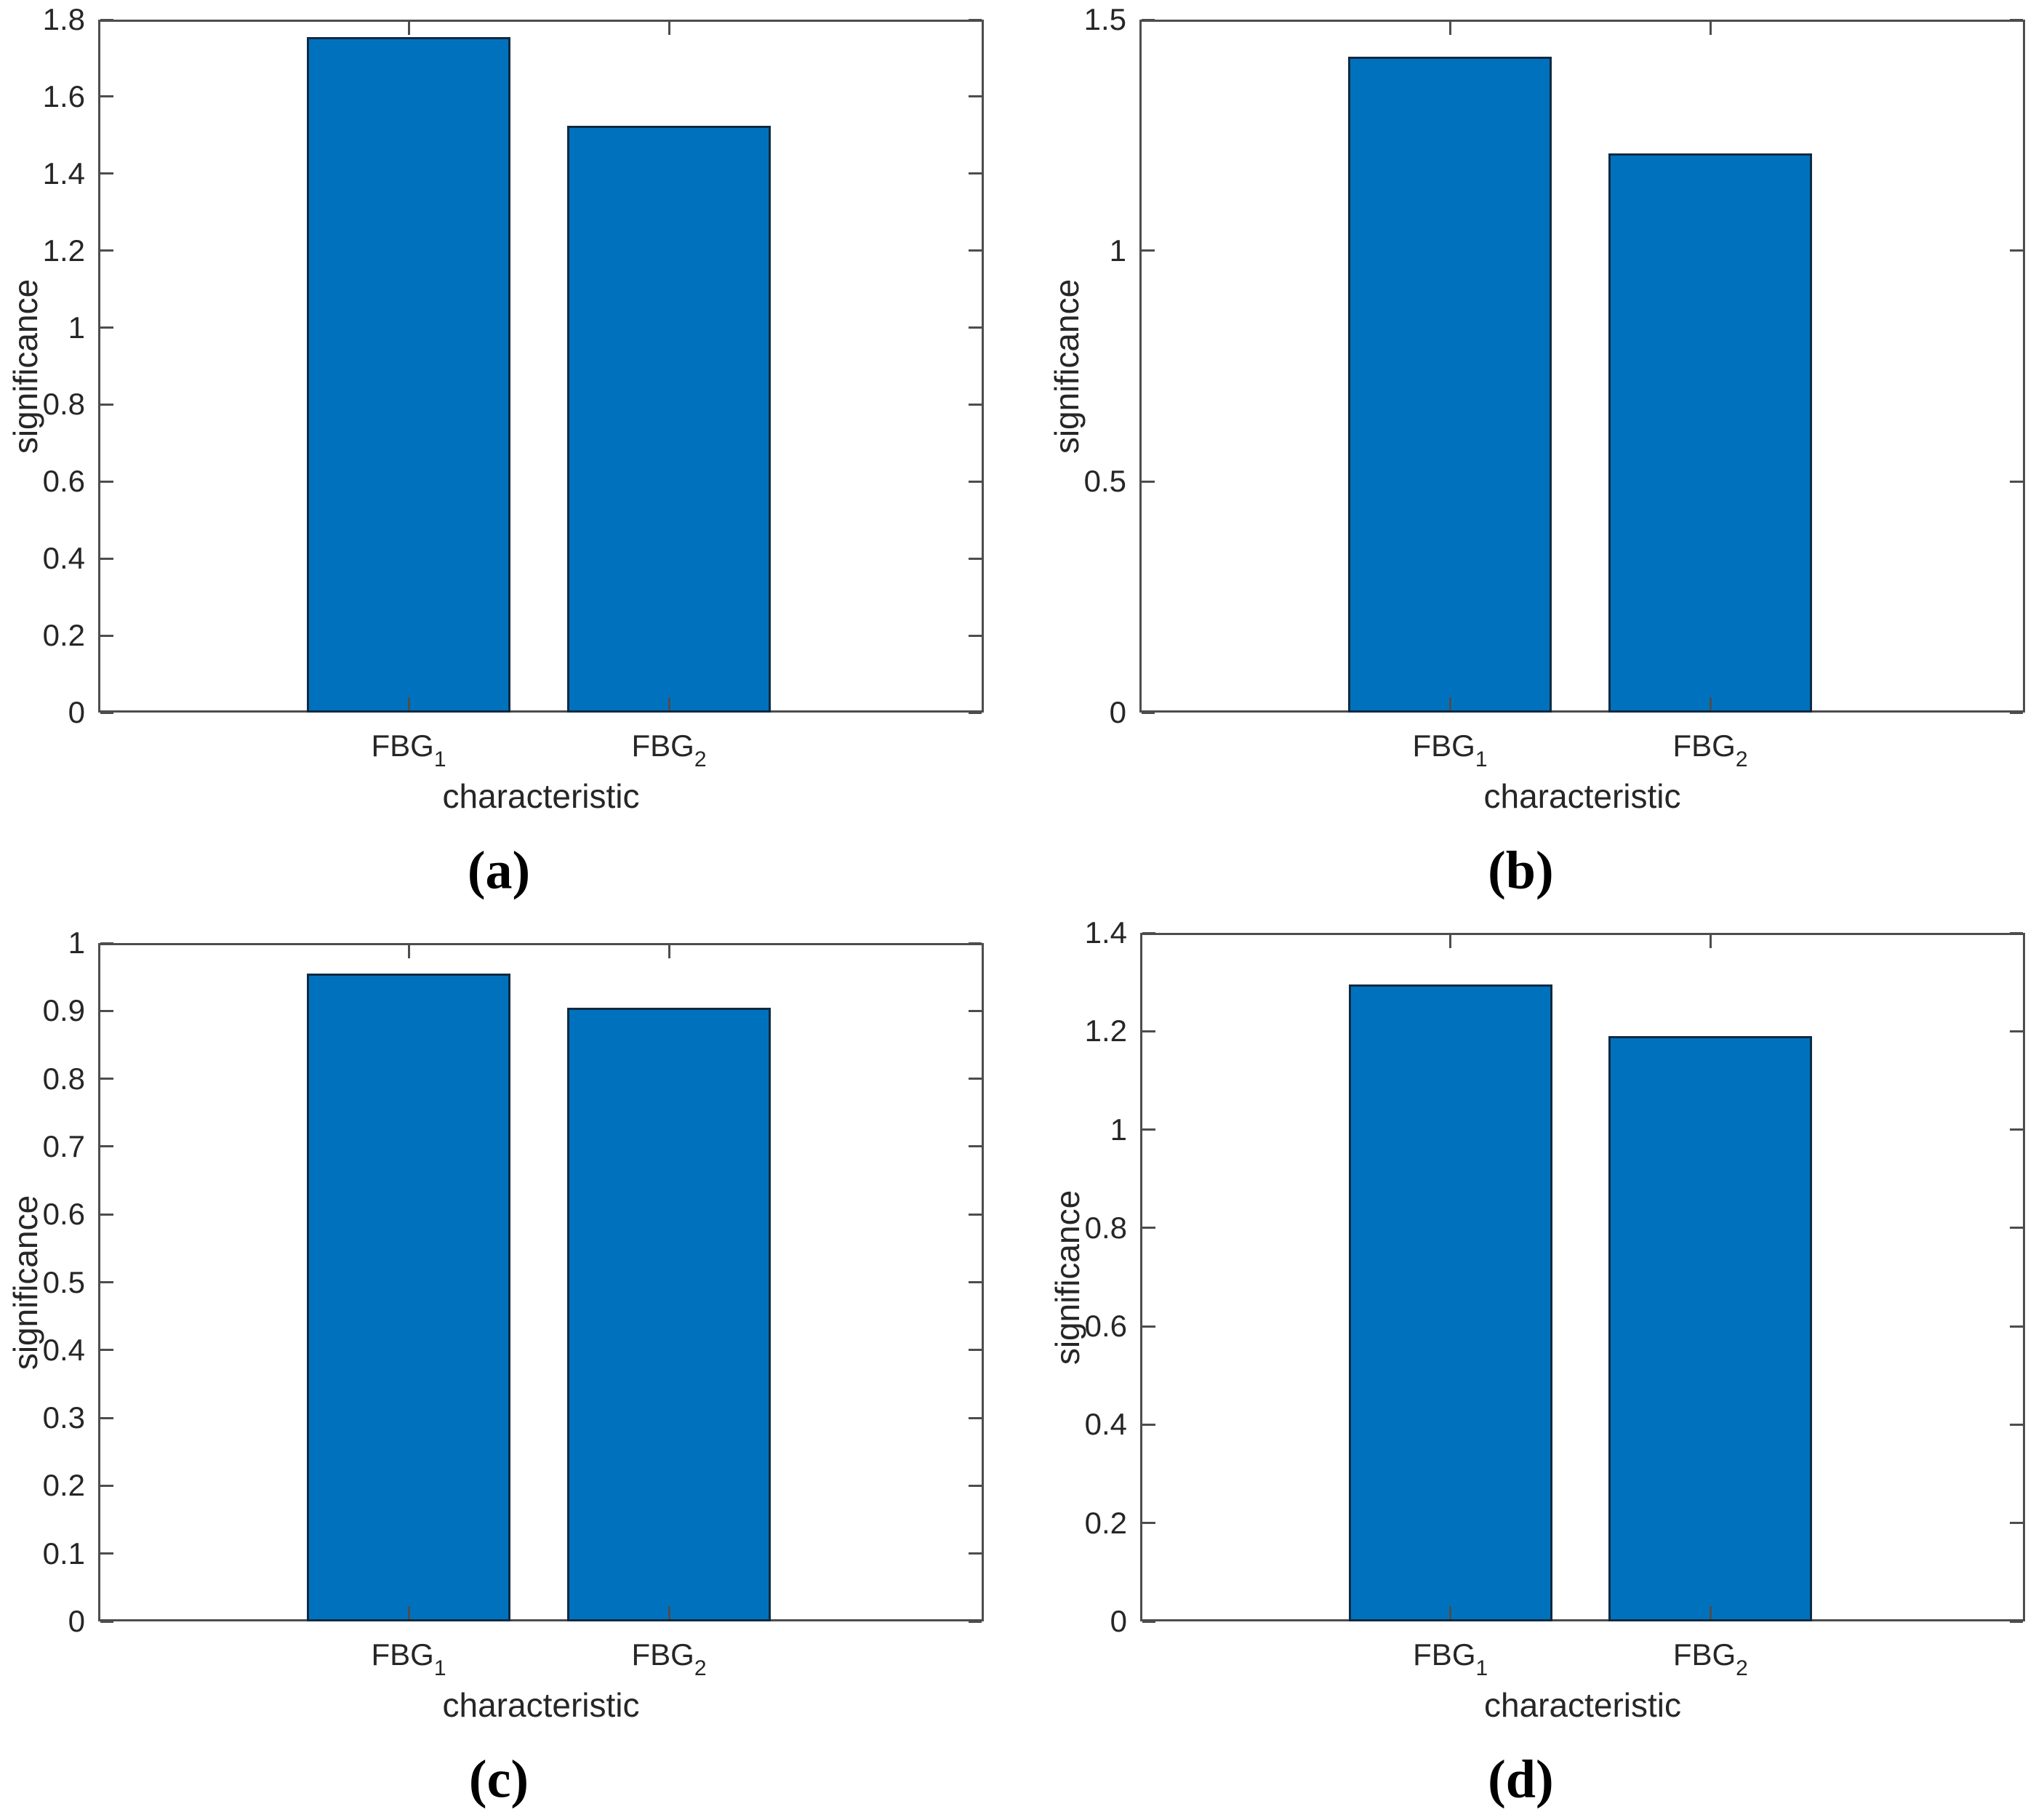  I want to click on y-tick-label: 1.6, so click(63, 96).